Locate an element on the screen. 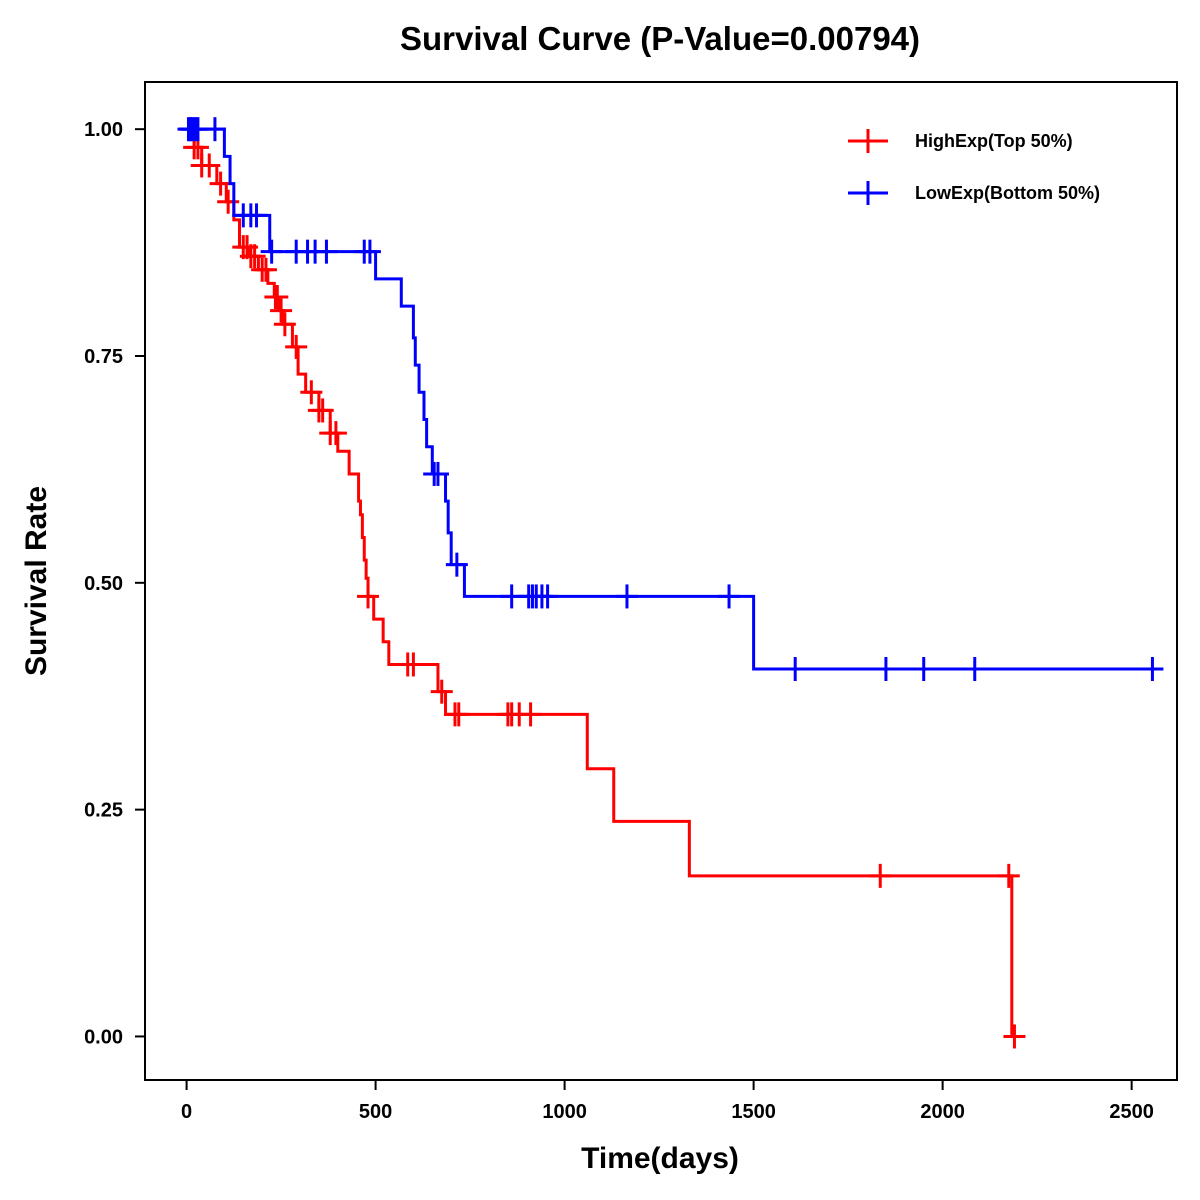 Image resolution: width=1200 pixels, height=1200 pixels. x-tick-label: 2000 is located at coordinates (942, 1112).